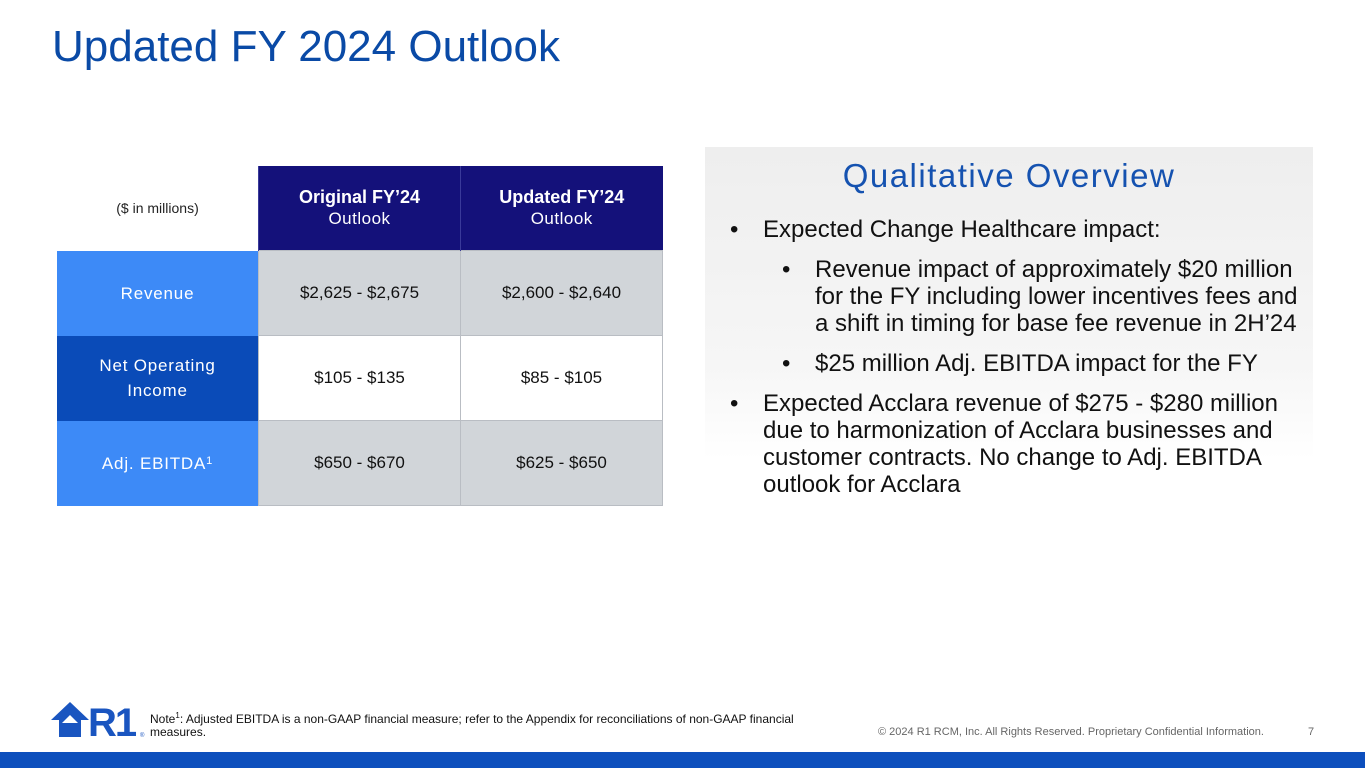  Describe the element at coordinates (306, 46) in the screenshot. I see `page-title: Updated FY 2024 Outlook` at that location.